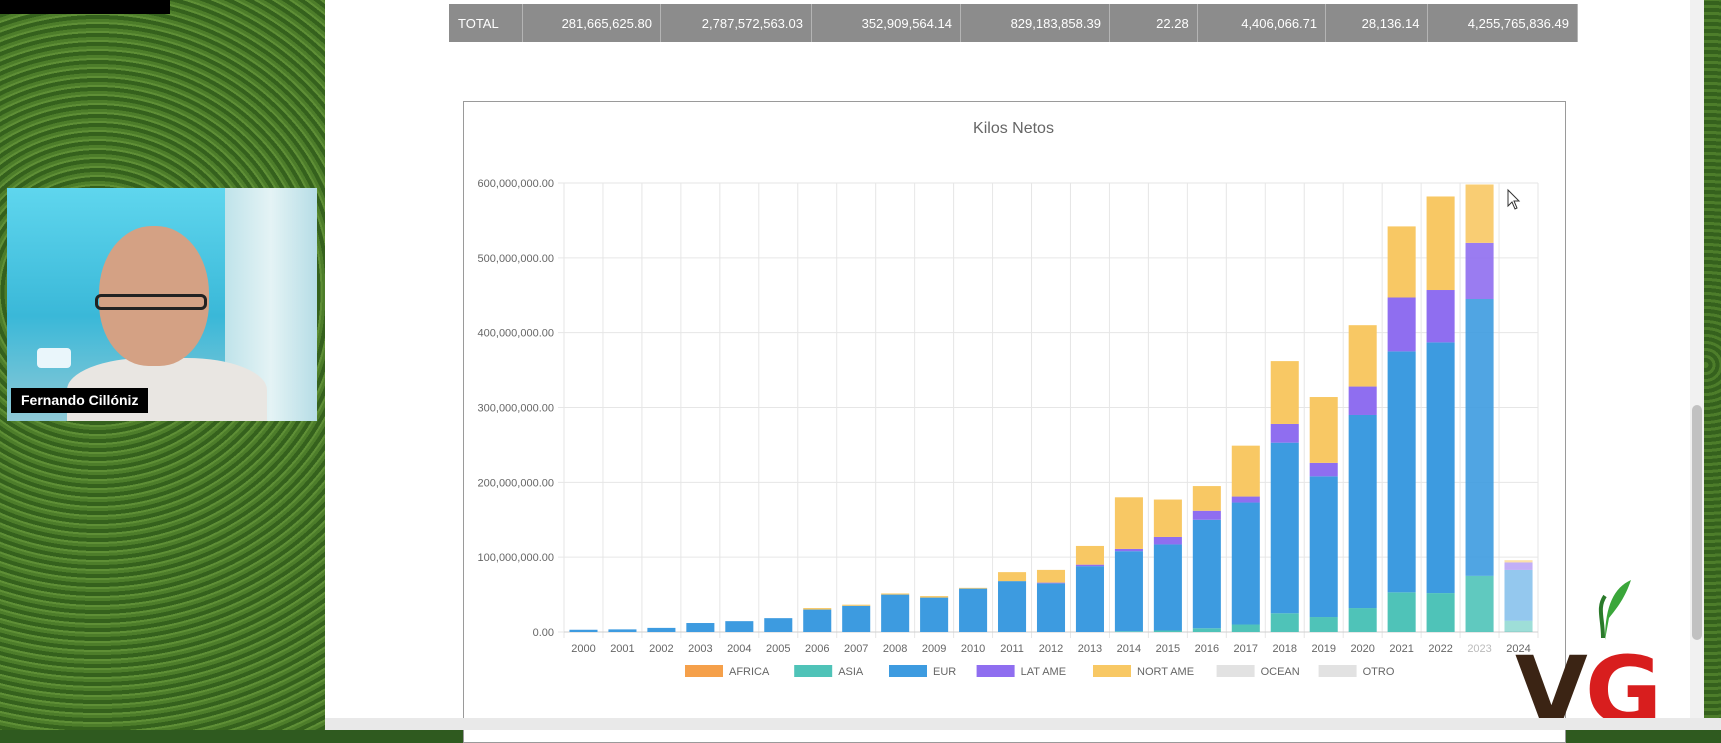  I want to click on x-tick-label: 2005, so click(778, 649).